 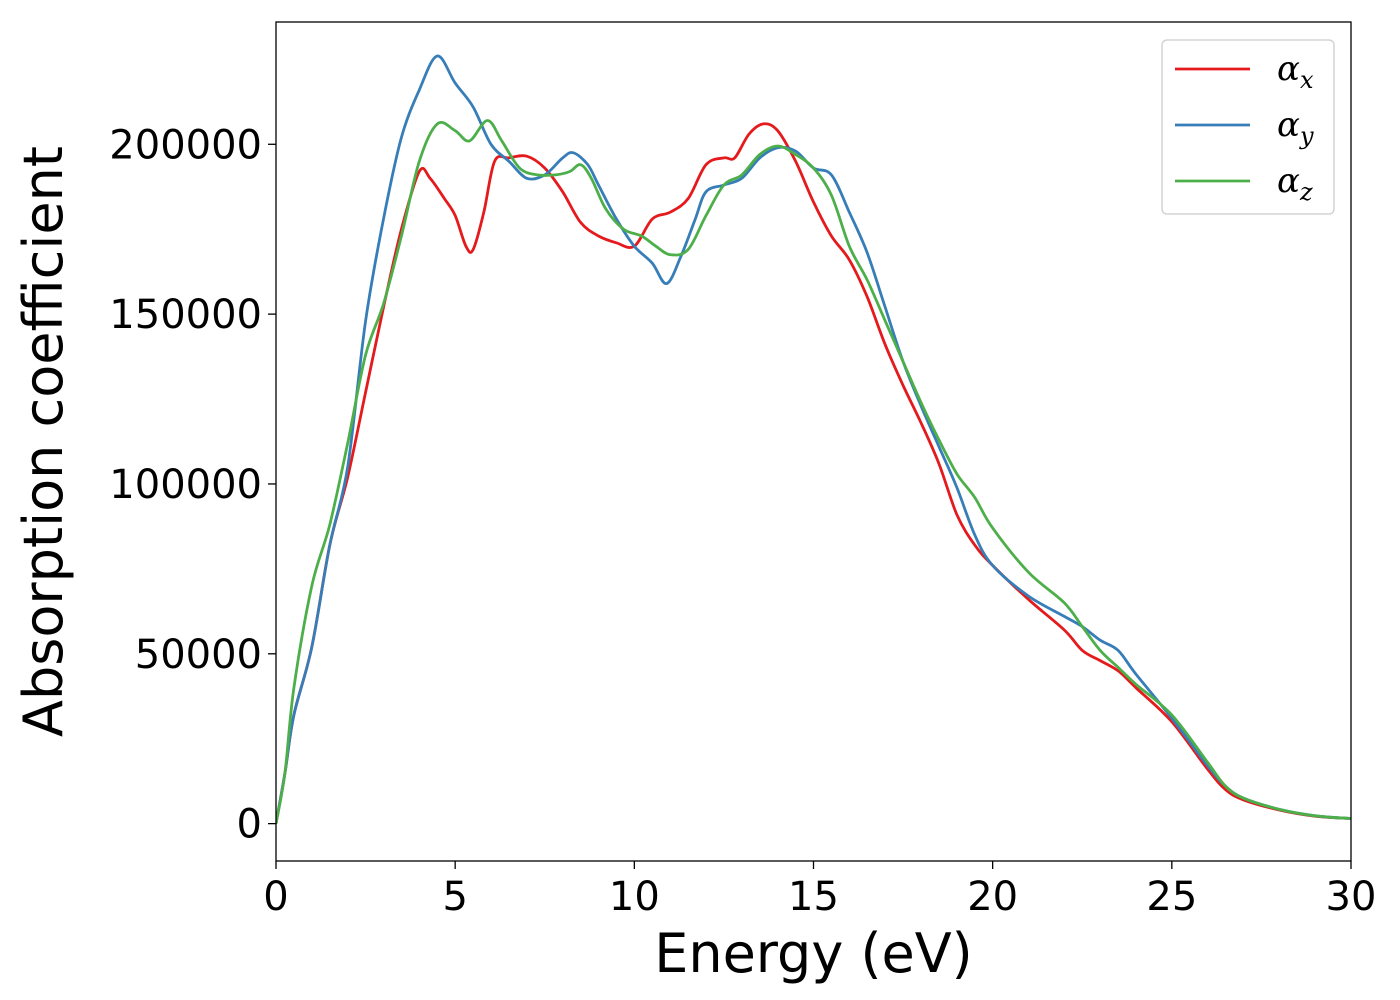 I want to click on x-tick-label: 10, so click(x=634, y=897).